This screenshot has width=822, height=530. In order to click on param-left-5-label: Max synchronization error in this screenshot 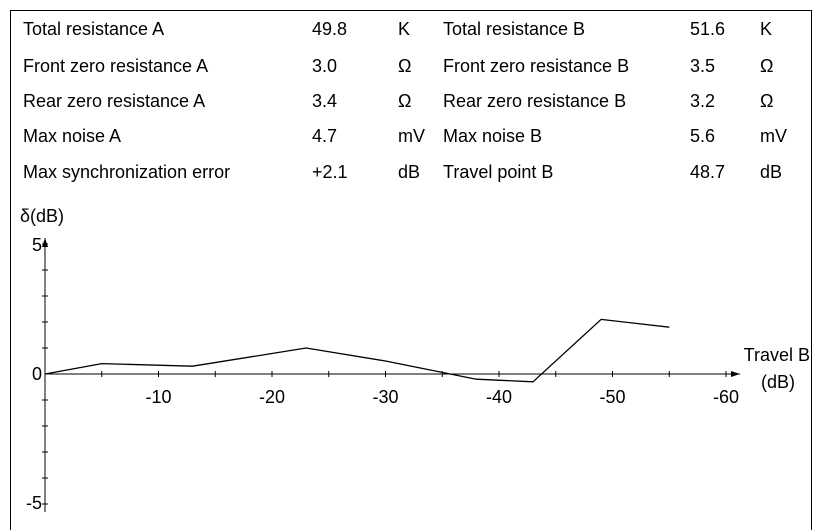, I will do `click(127, 172)`.